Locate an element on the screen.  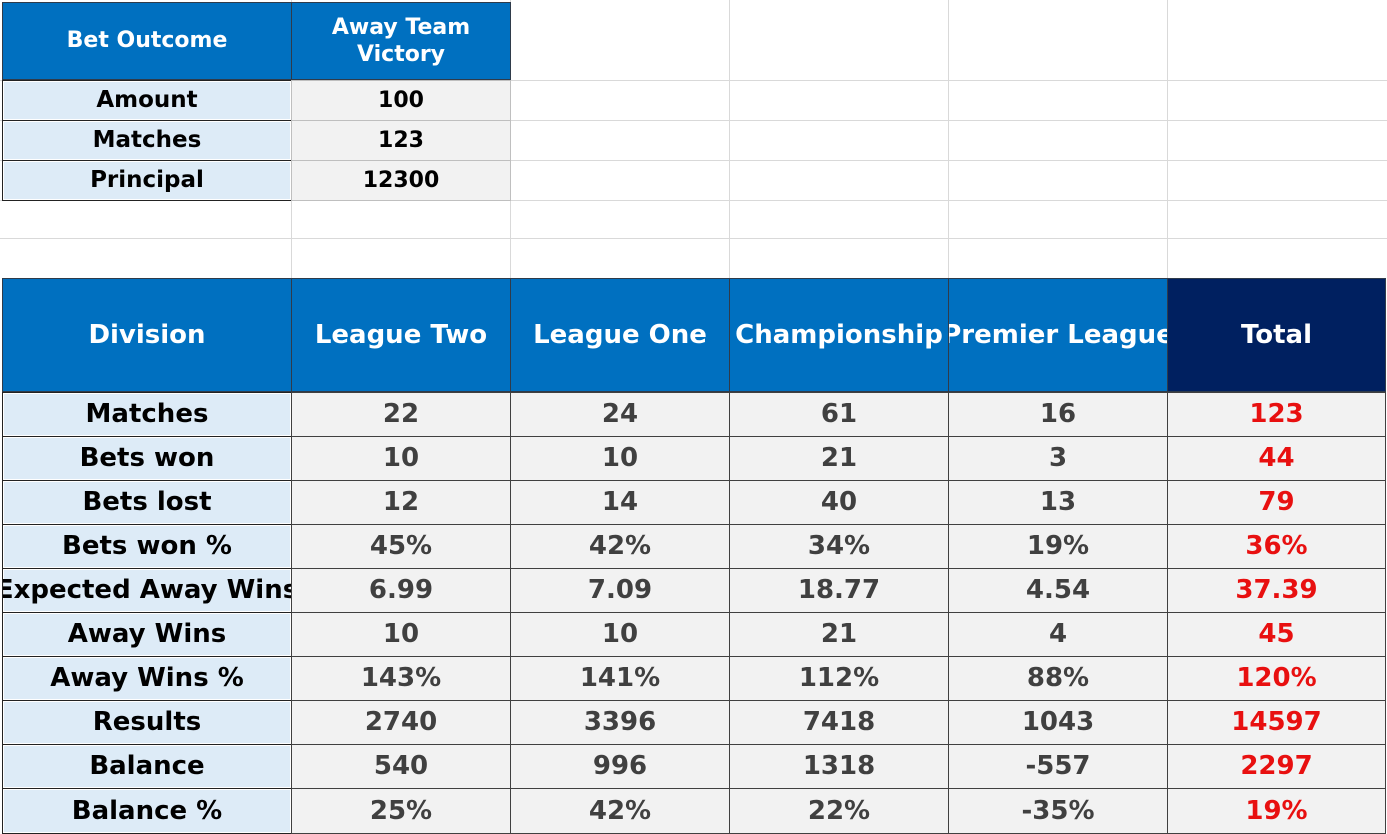
cell-premier-league: 88% is located at coordinates (1058, 678).